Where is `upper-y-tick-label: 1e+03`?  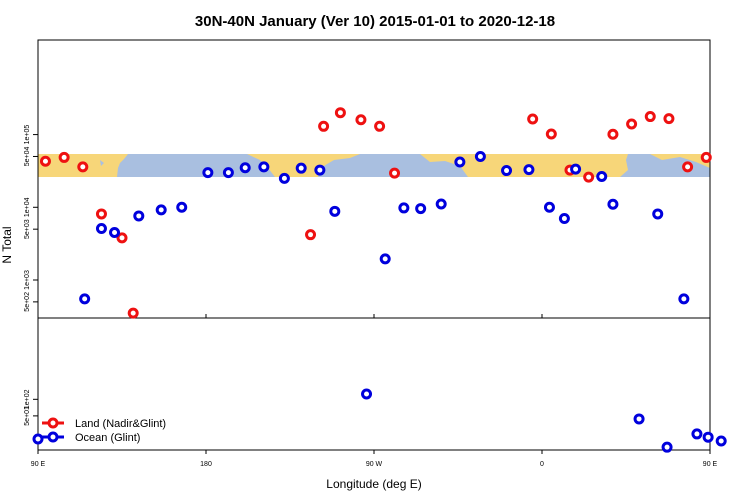
upper-y-tick-label: 1e+03 is located at coordinates (27, 280).